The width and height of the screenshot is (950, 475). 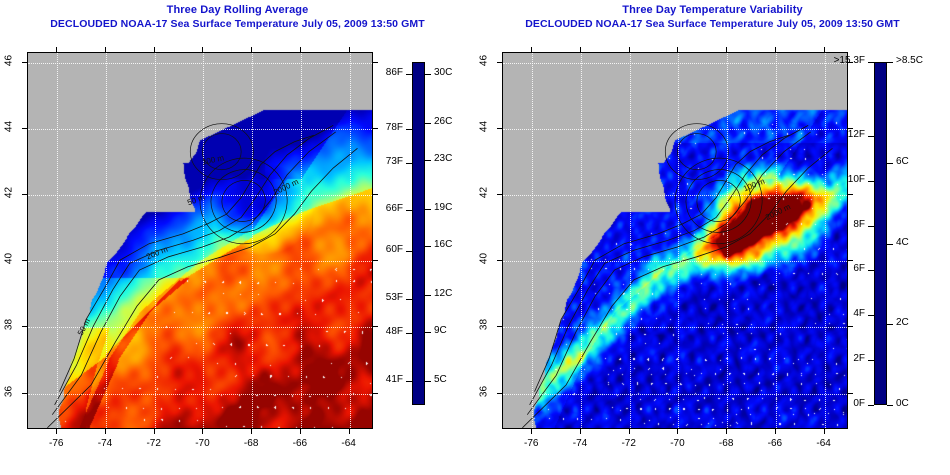 What do you see at coordinates (856, 179) in the screenshot?
I see `colorbar-label-fahrenheit: 10F` at bounding box center [856, 179].